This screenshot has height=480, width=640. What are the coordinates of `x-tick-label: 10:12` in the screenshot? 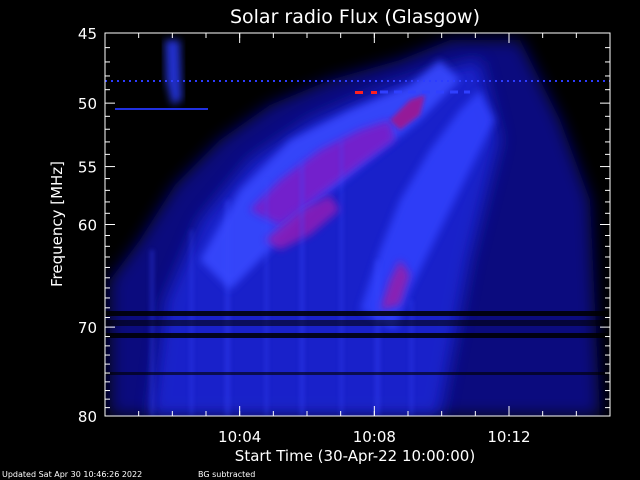 It's located at (508, 437).